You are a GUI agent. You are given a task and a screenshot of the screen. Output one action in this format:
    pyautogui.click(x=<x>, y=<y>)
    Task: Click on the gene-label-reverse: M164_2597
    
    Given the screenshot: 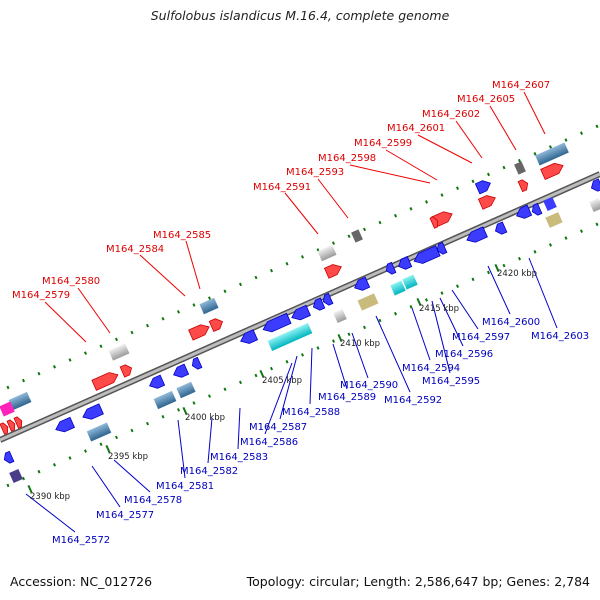 What is the action you would take?
    pyautogui.click(x=481, y=337)
    